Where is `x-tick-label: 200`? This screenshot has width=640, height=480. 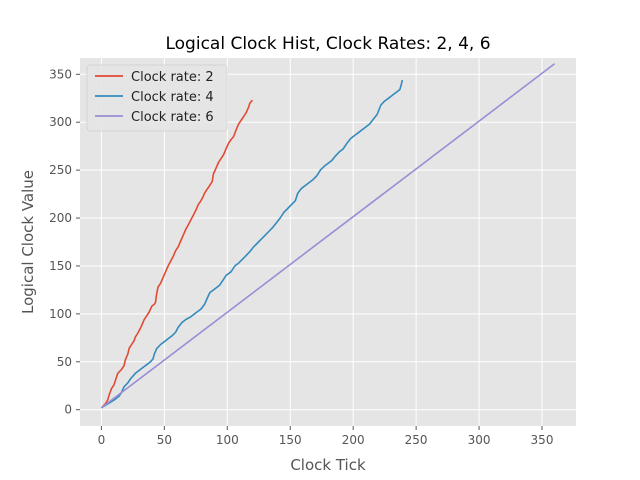
x-tick-label: 200 is located at coordinates (353, 440).